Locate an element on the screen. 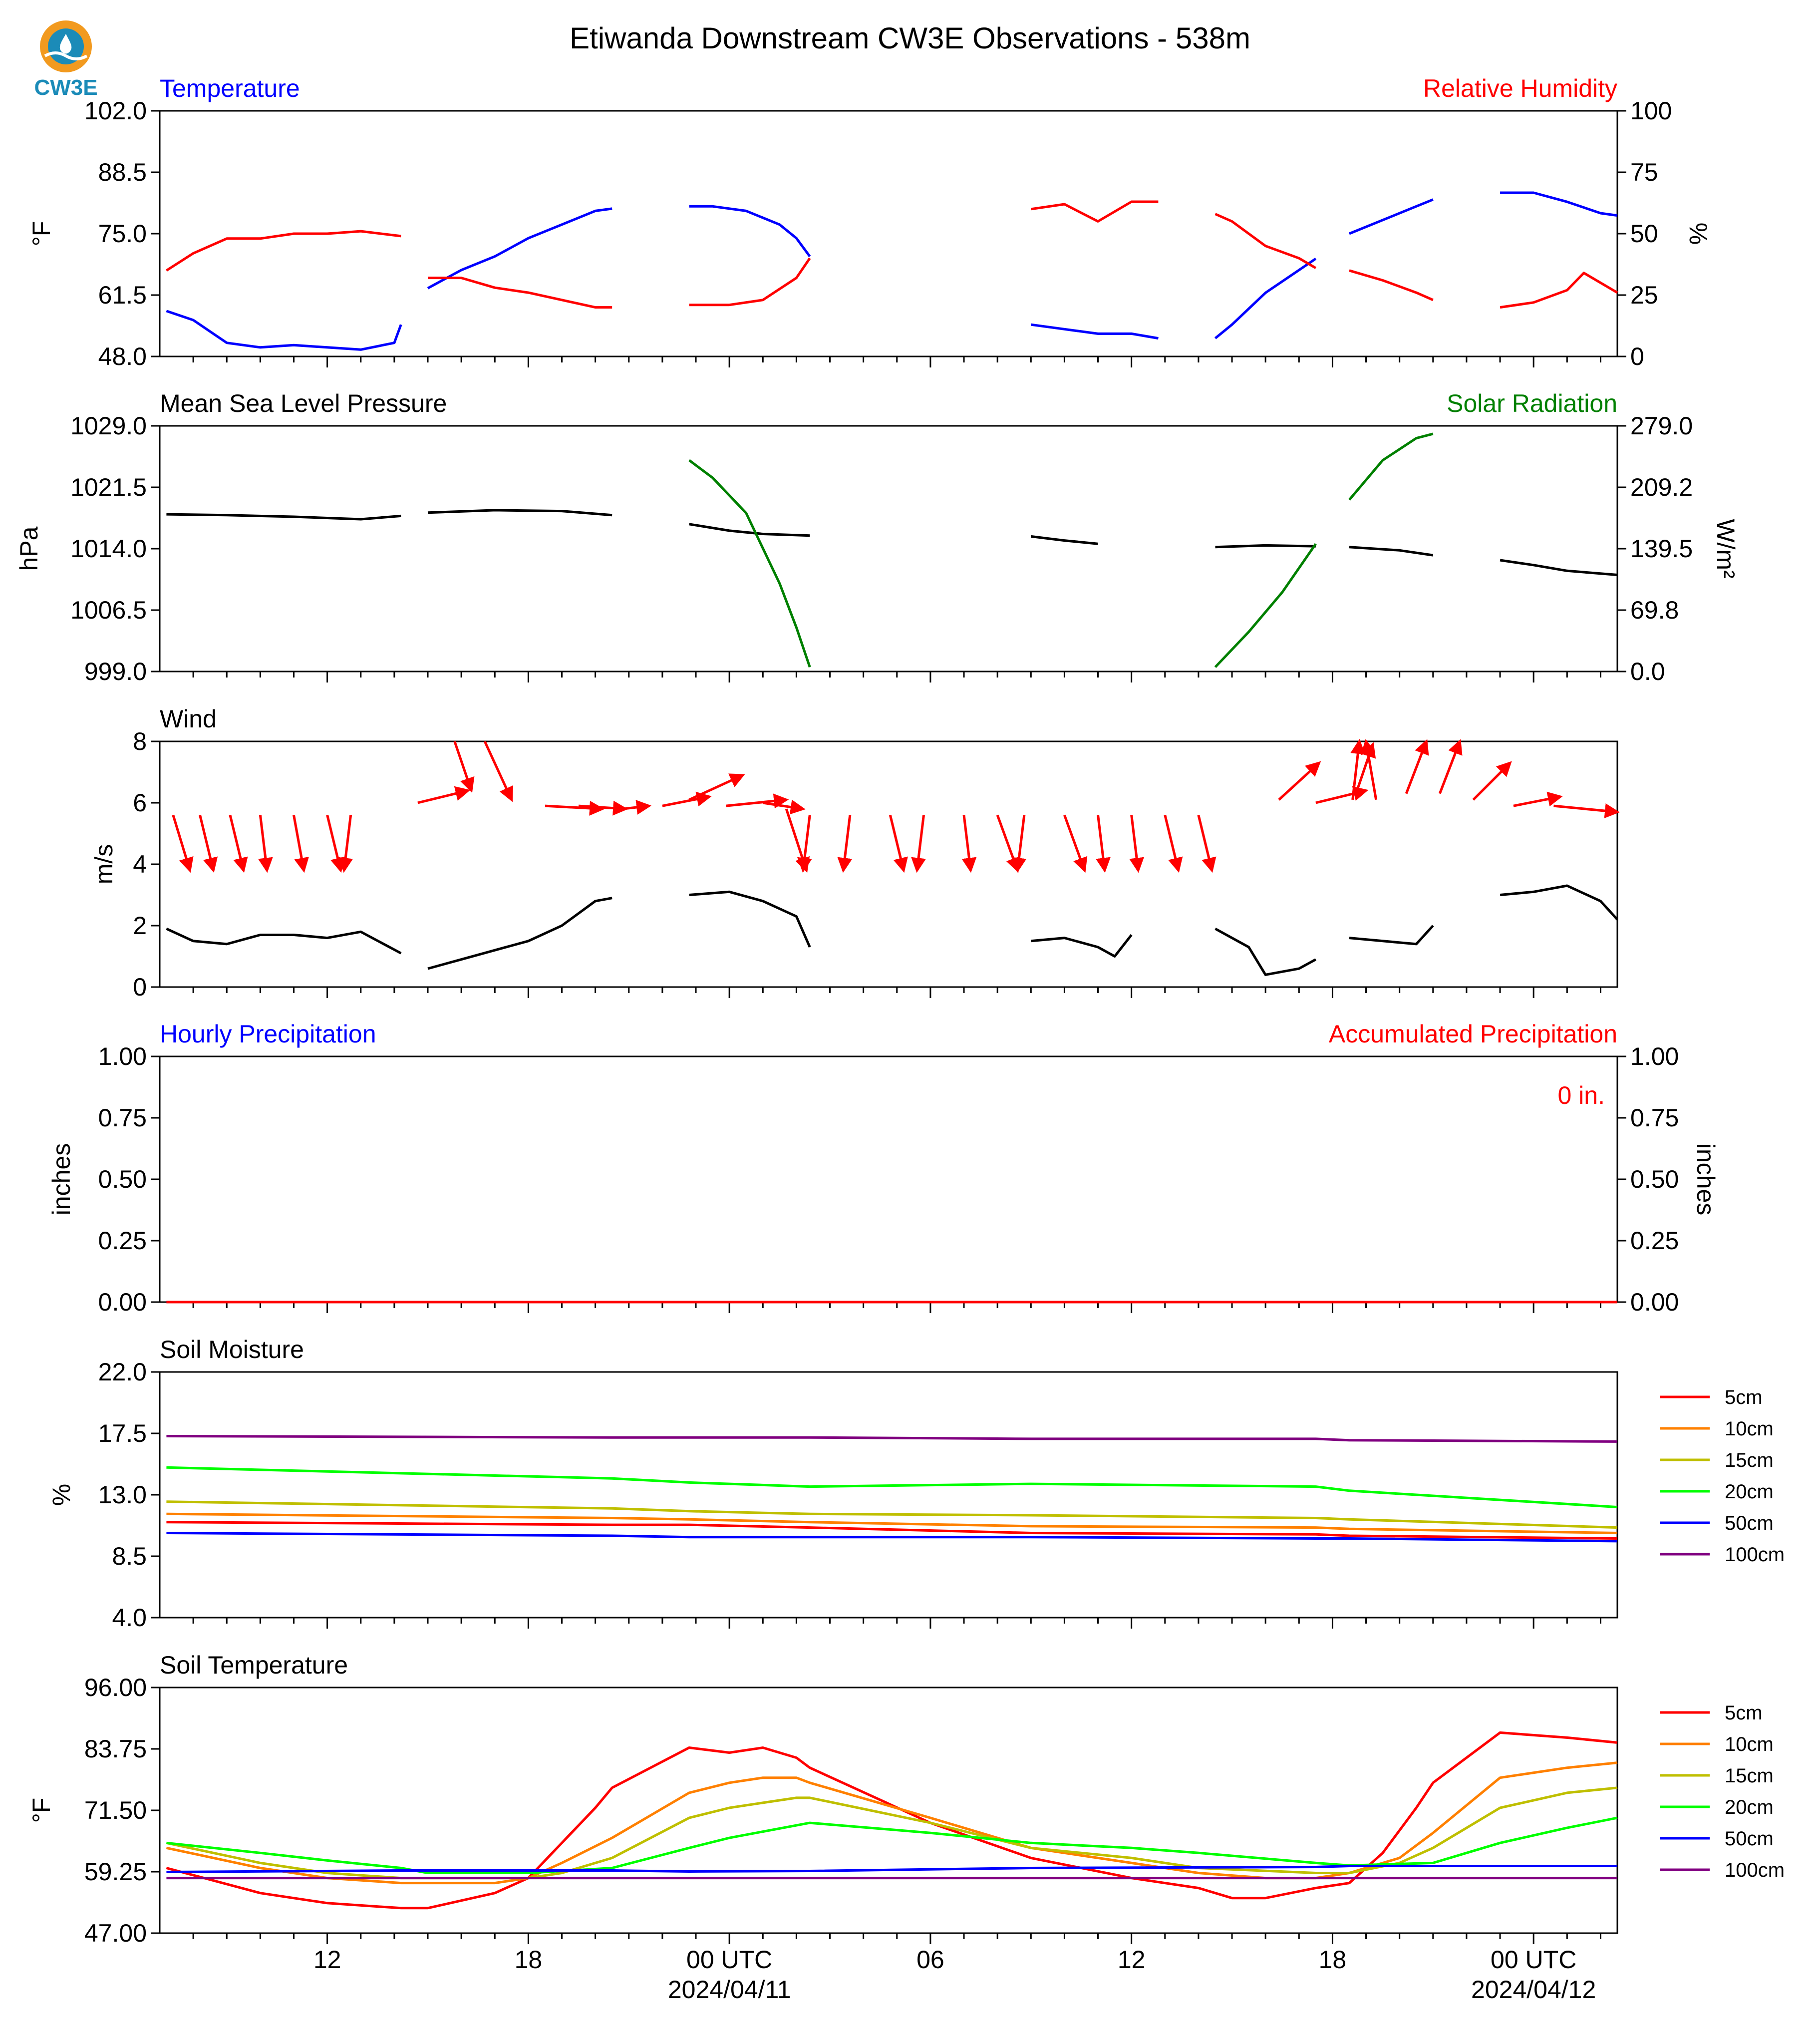  x-date-label: 2024/04/12 is located at coordinates (1533, 1990).